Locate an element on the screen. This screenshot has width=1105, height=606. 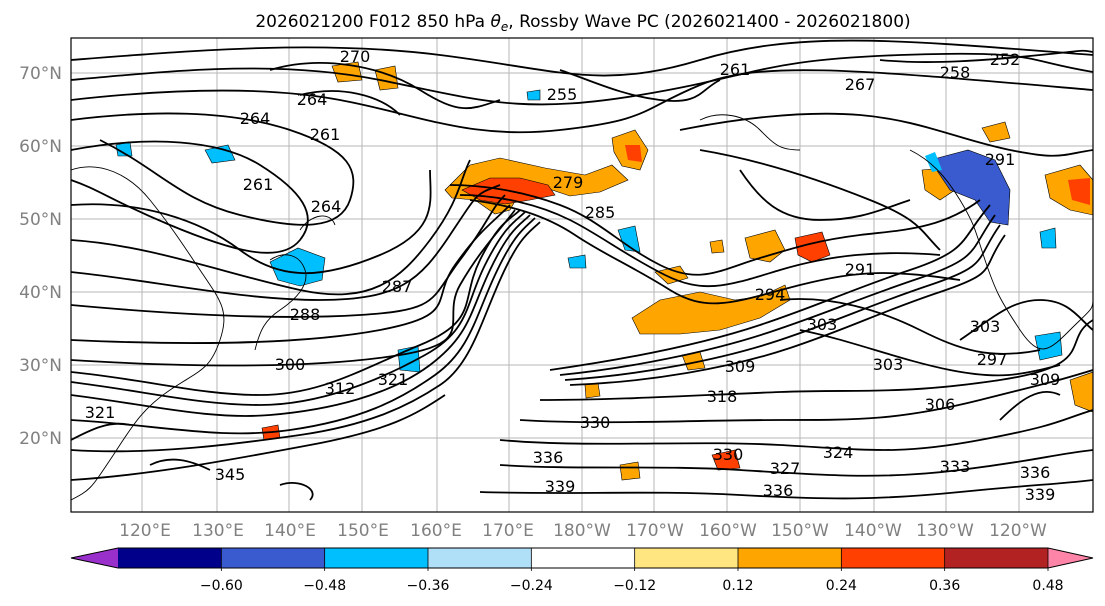
contour-label: 318 is located at coordinates (722, 396).